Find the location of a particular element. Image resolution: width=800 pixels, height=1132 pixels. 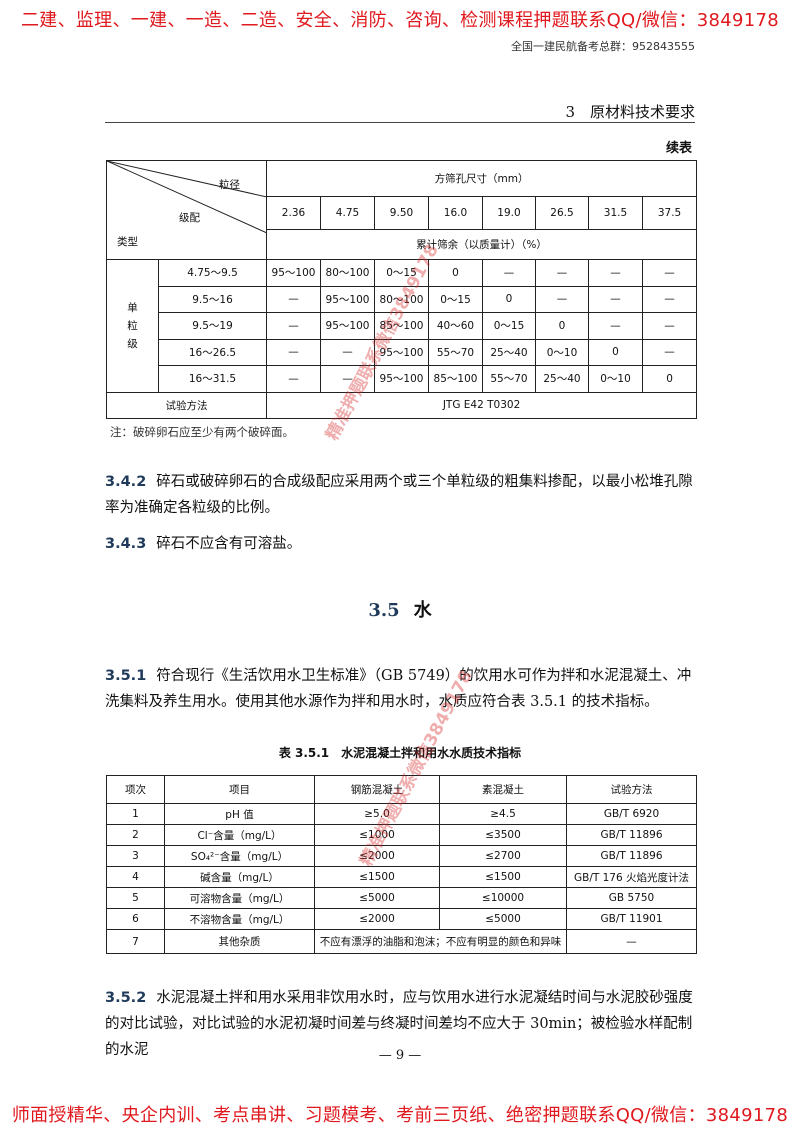

table-cell: pH 值 is located at coordinates (239, 814).